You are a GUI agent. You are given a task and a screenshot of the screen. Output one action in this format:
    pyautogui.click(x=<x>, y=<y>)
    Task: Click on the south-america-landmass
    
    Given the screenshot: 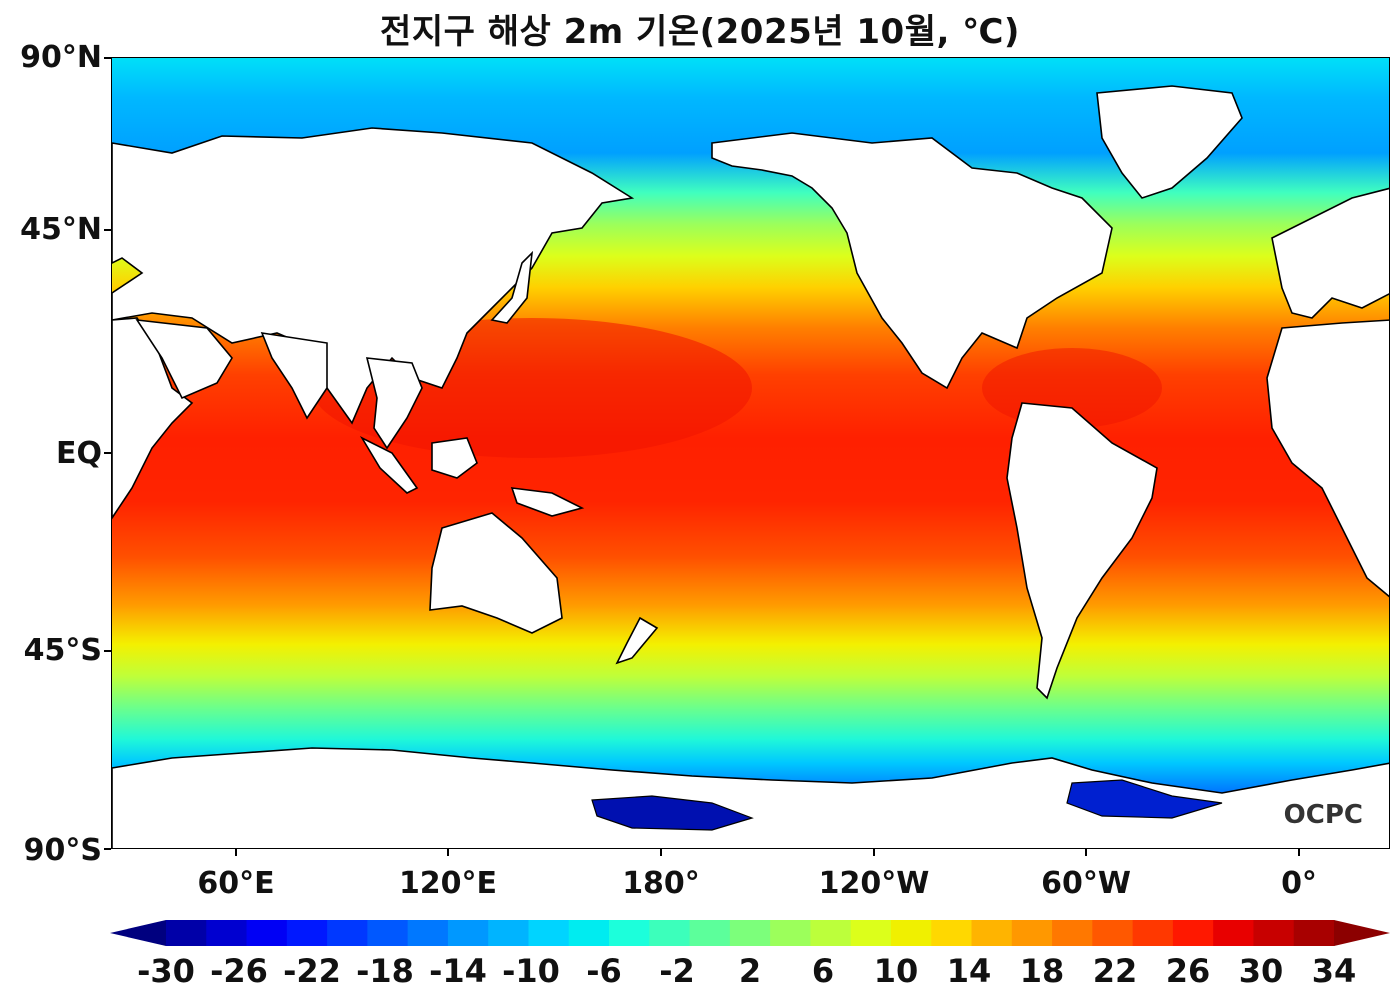 What is the action you would take?
    pyautogui.click(x=1082, y=551)
    